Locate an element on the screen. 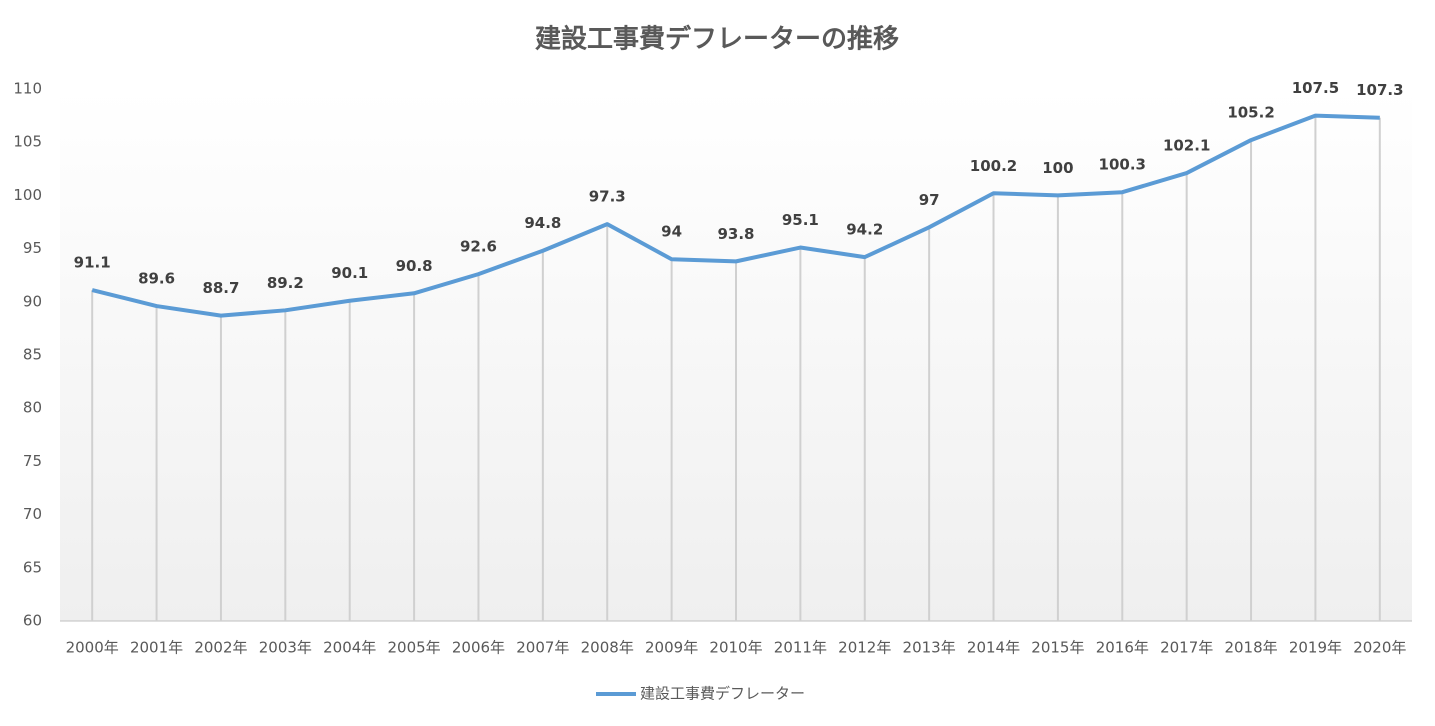 The image size is (1435, 726). y-tick-label: 105 is located at coordinates (27, 142).